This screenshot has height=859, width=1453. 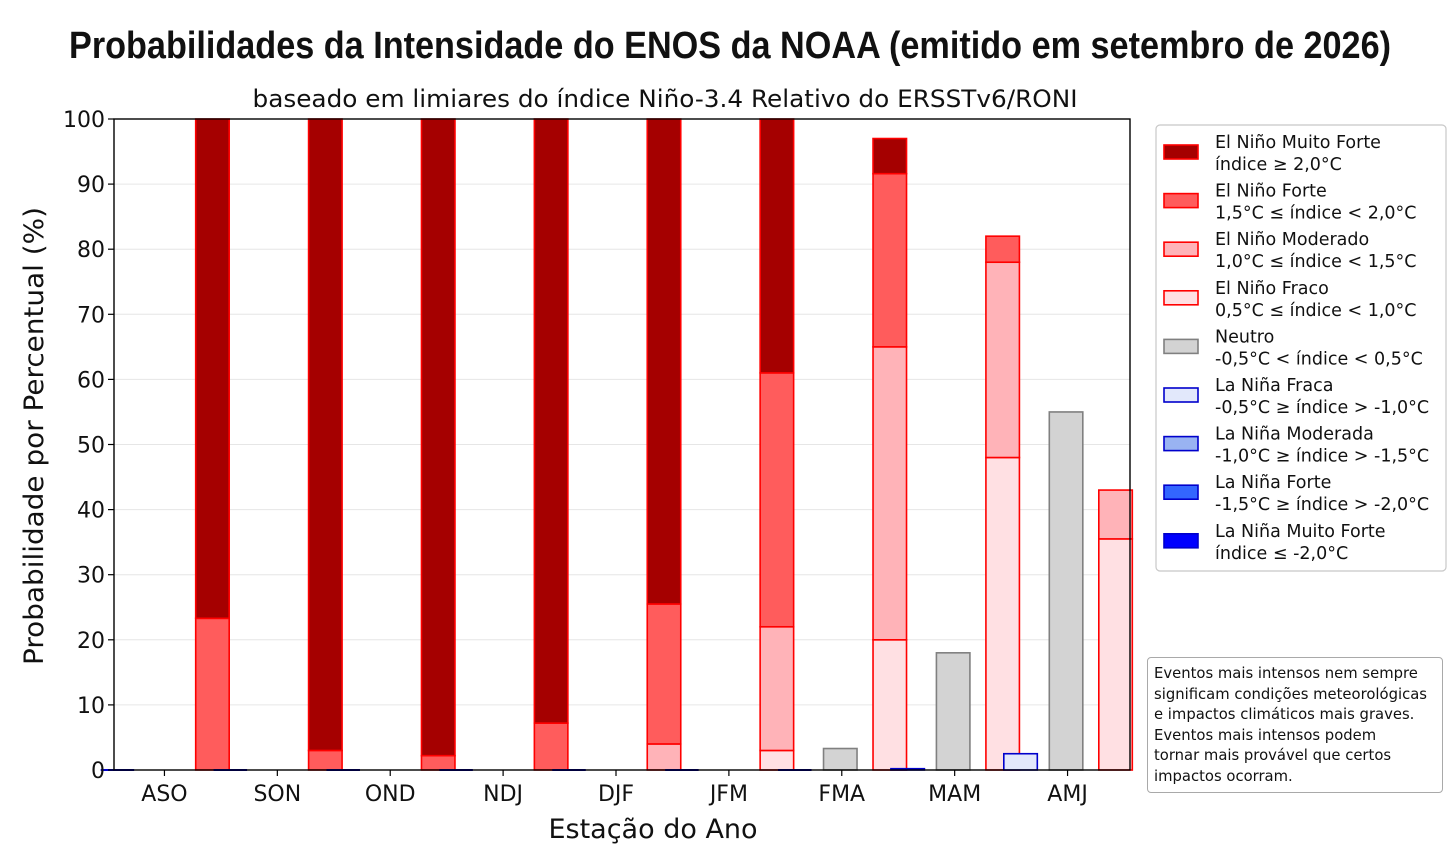 What do you see at coordinates (1290, 694) in the screenshot?
I see `note-line: significam condições meteorológicas` at bounding box center [1290, 694].